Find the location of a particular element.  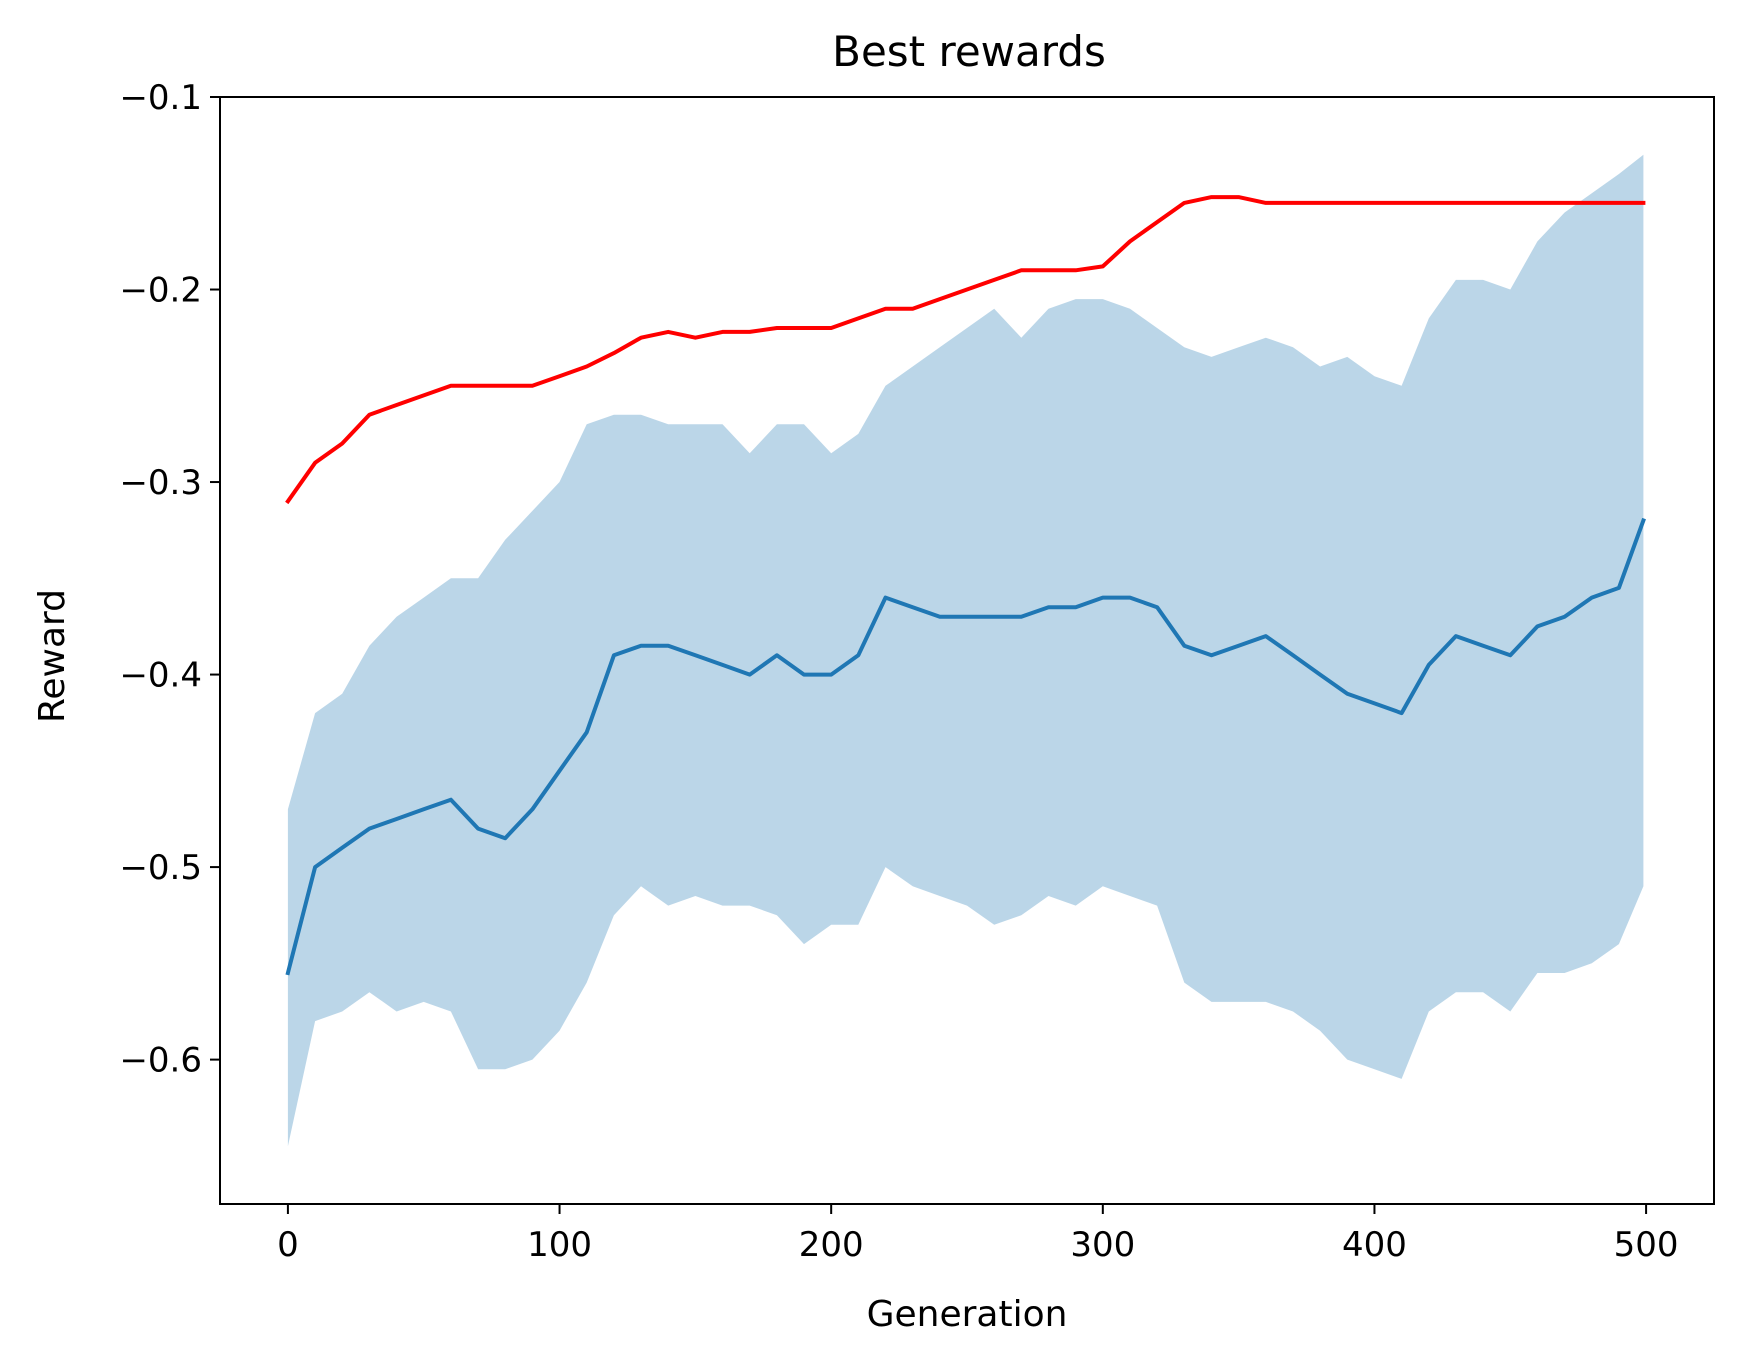

x-tick-label: 500 is located at coordinates (1646, 1245).